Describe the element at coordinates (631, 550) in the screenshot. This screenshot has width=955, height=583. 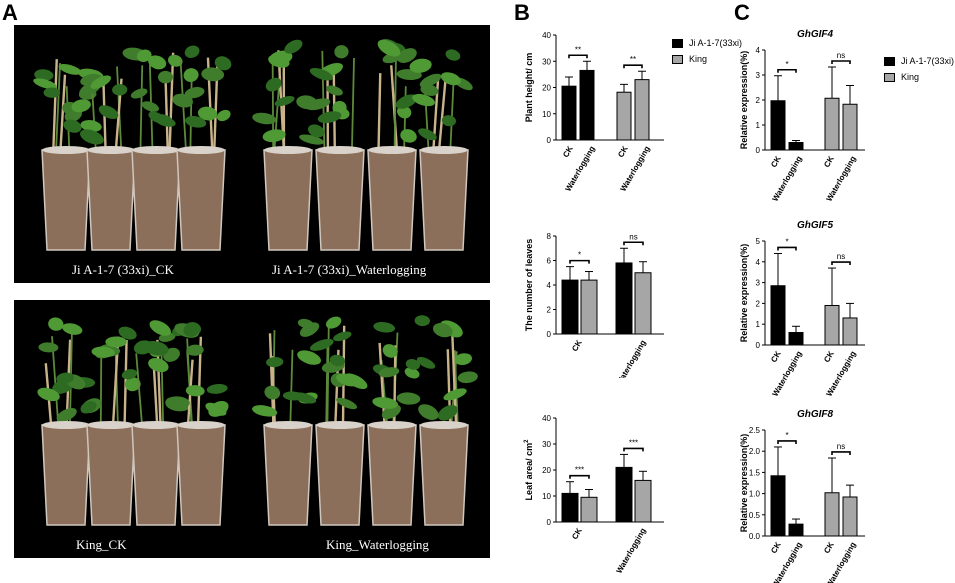
I see `x-tick-label: Waterlogging` at that location.